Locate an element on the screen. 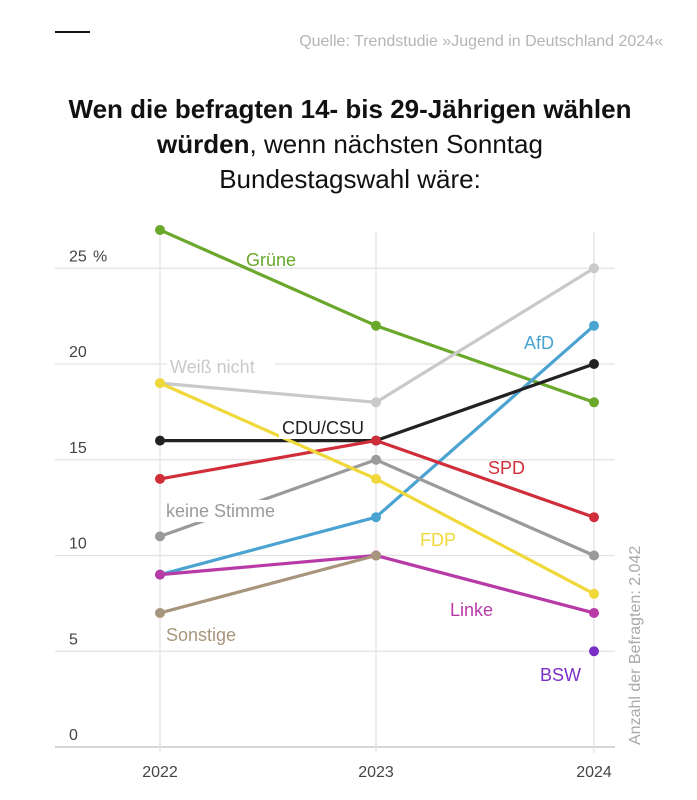 The image size is (697, 800). series-label-sonstige: Sonstige is located at coordinates (201, 635).